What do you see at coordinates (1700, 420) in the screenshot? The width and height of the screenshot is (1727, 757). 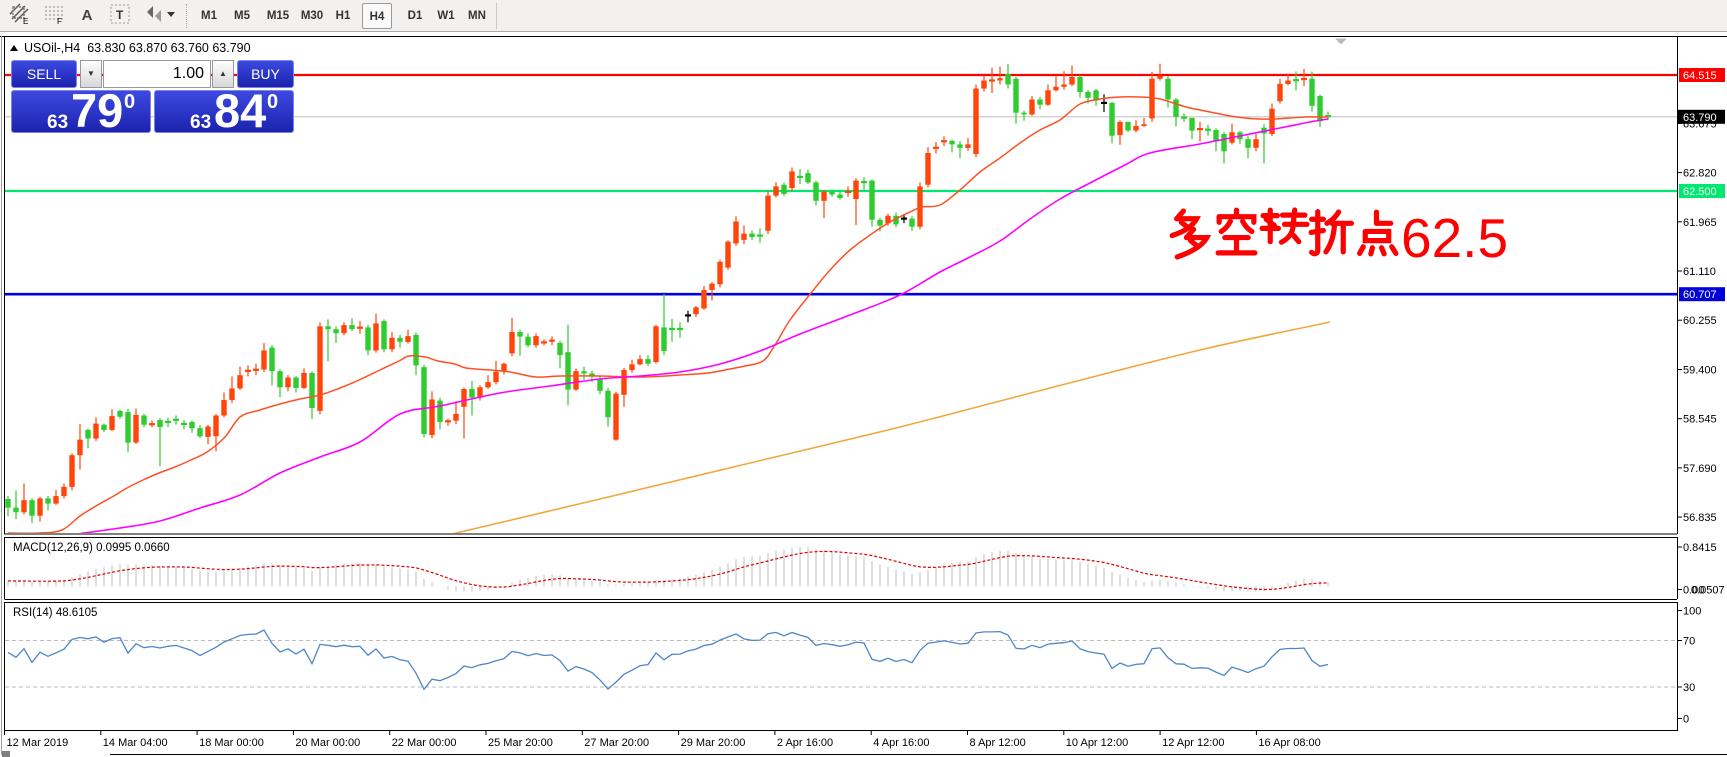 I see `svg-text: 58.545` at bounding box center [1700, 420].